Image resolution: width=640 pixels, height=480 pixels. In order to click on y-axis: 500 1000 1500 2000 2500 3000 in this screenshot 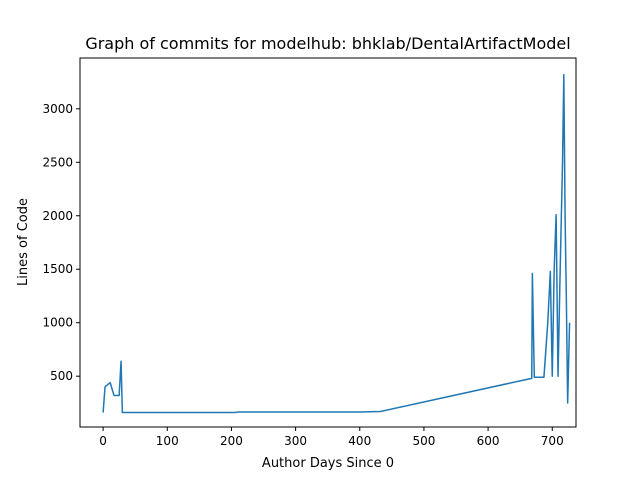, I will do `click(61, 242)`.